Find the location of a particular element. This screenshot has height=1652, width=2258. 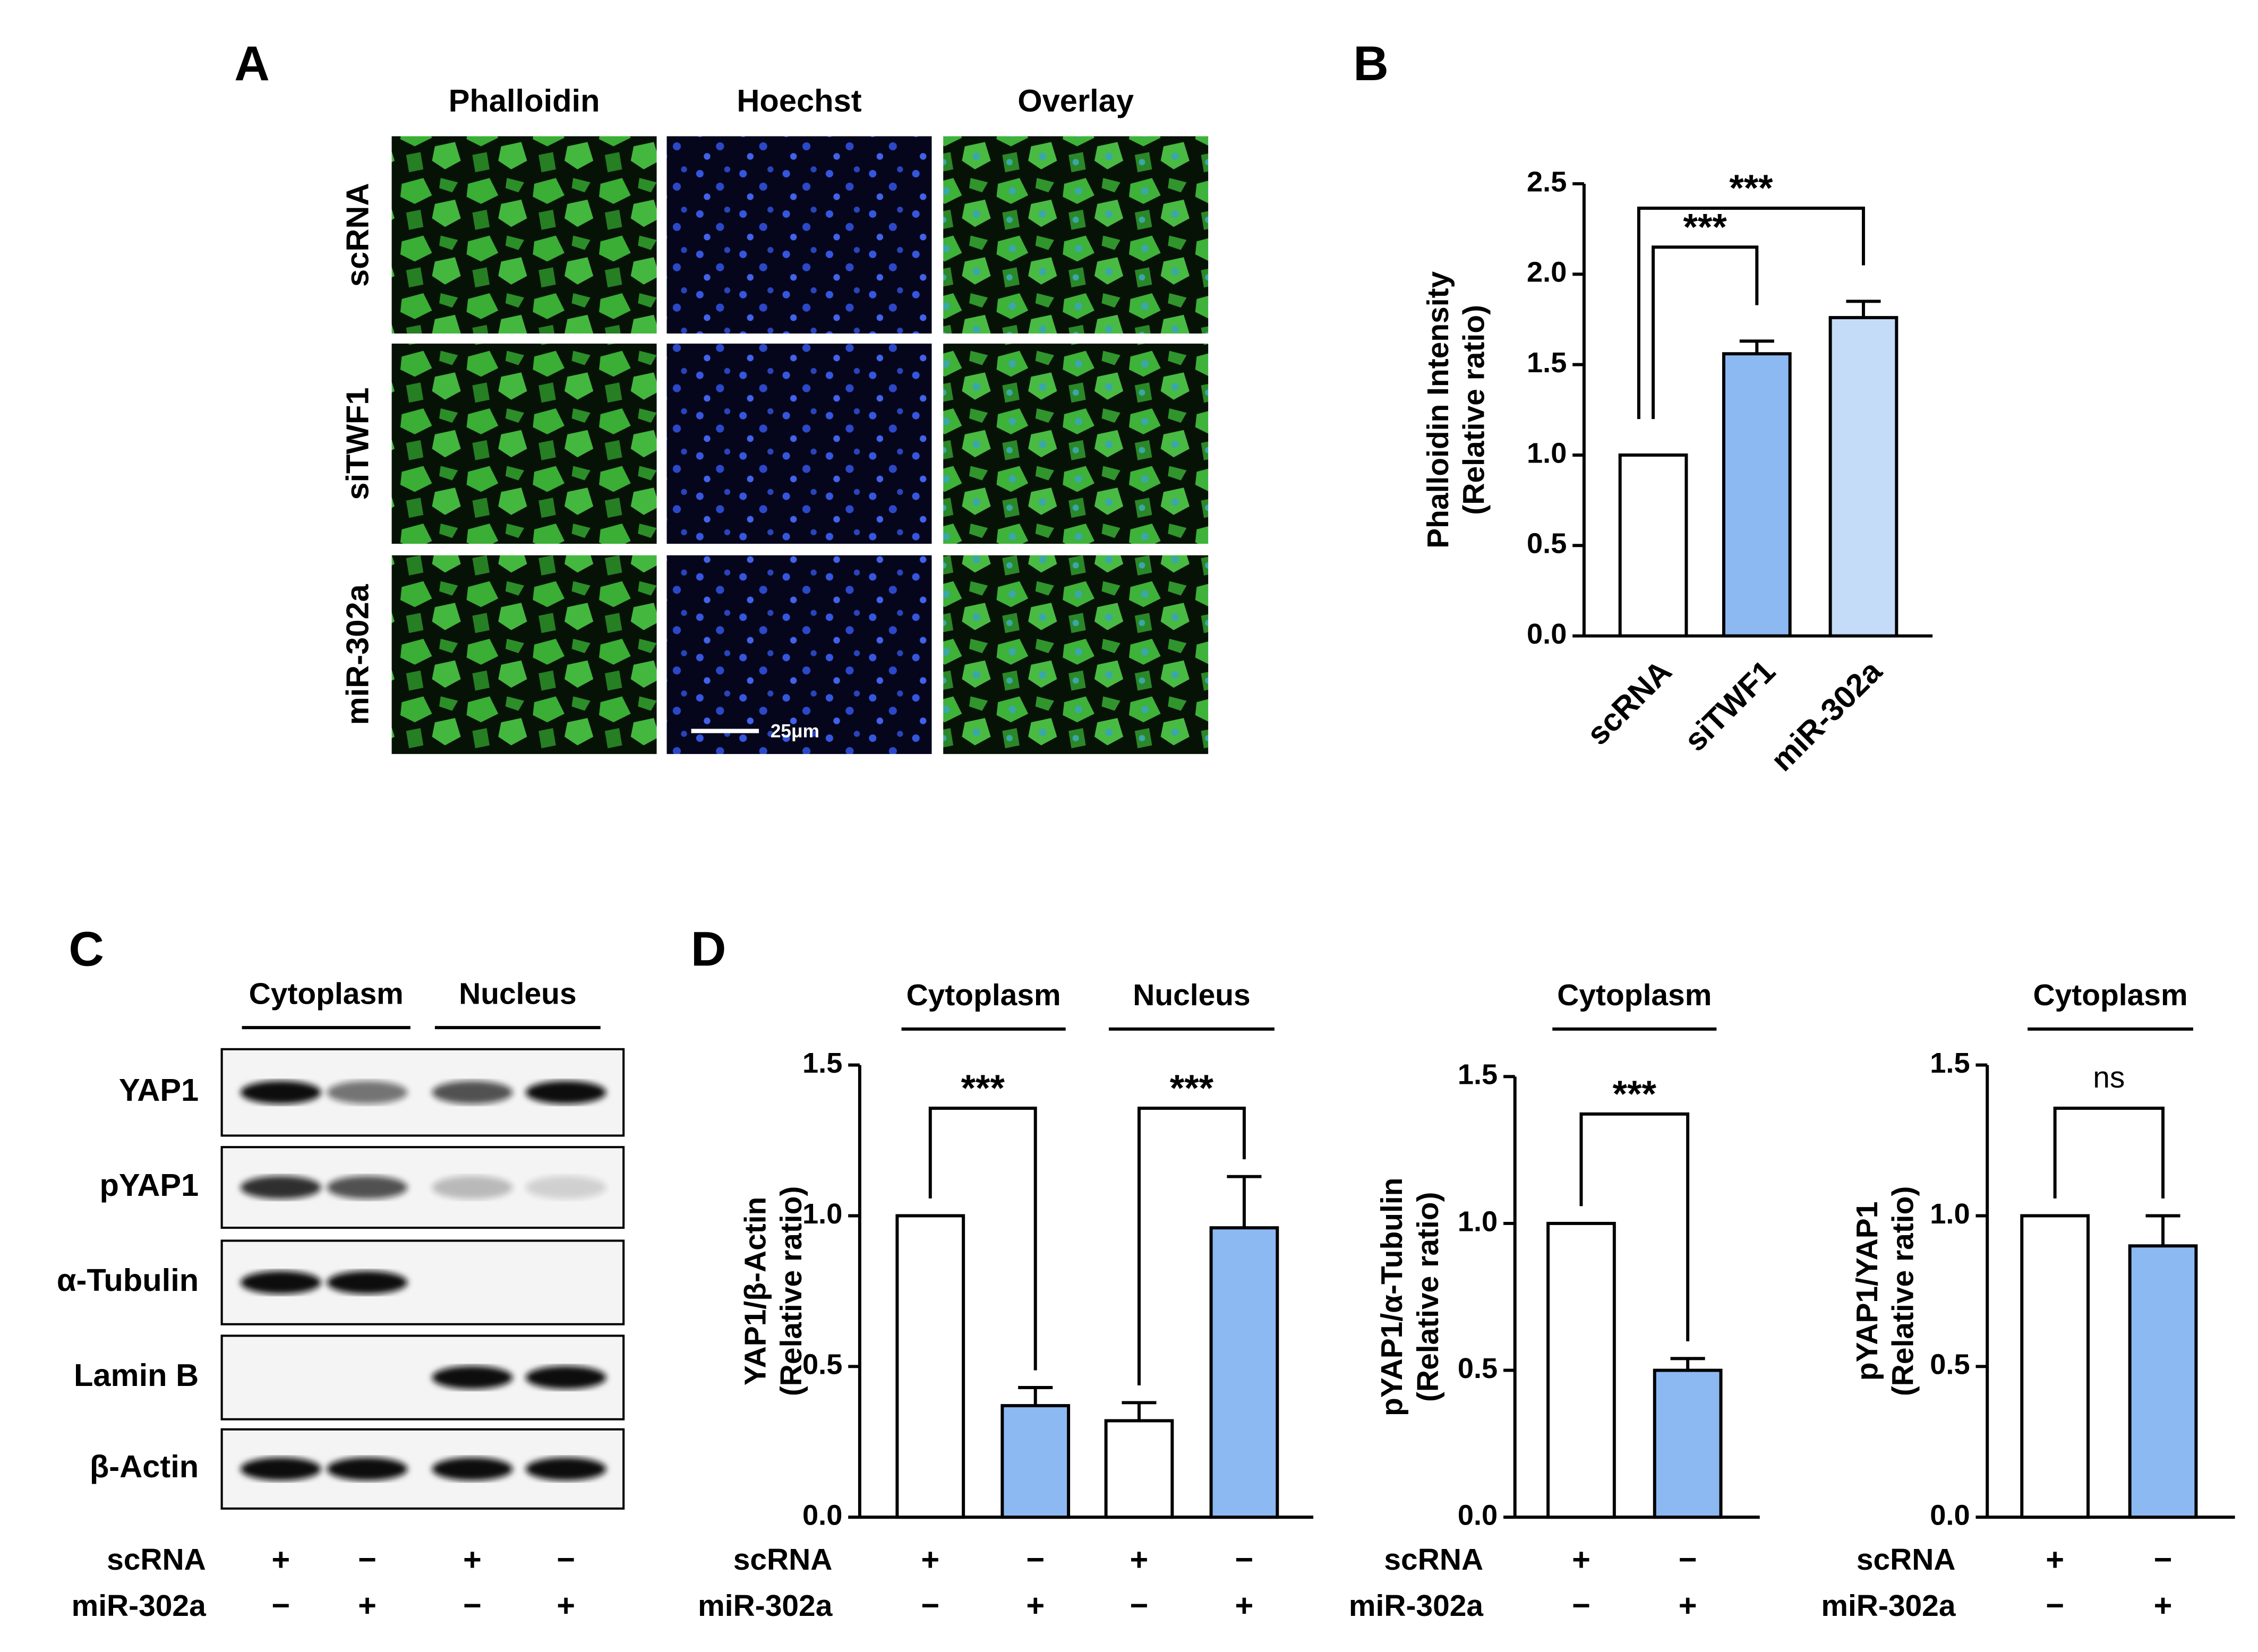

column-header: Overlay is located at coordinates (1075, 100).